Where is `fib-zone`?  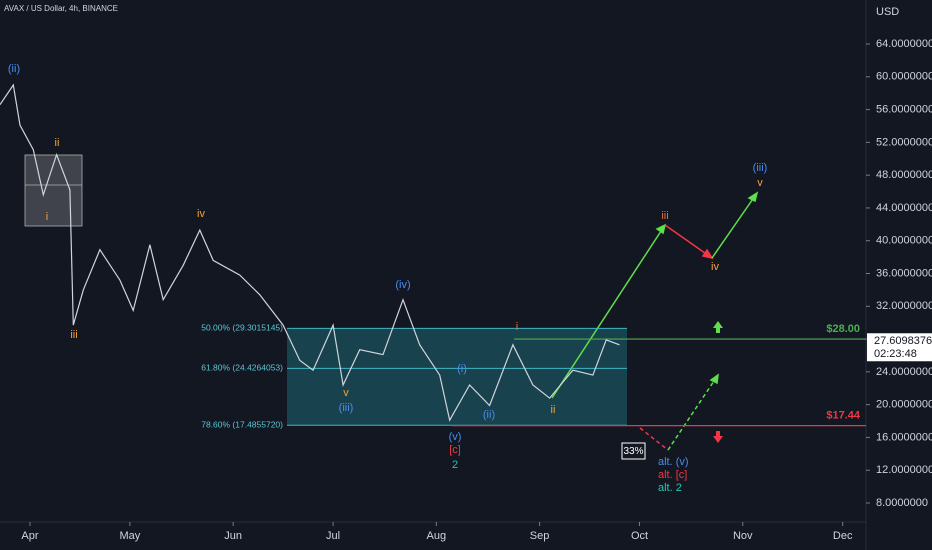 fib-zone is located at coordinates (457, 377).